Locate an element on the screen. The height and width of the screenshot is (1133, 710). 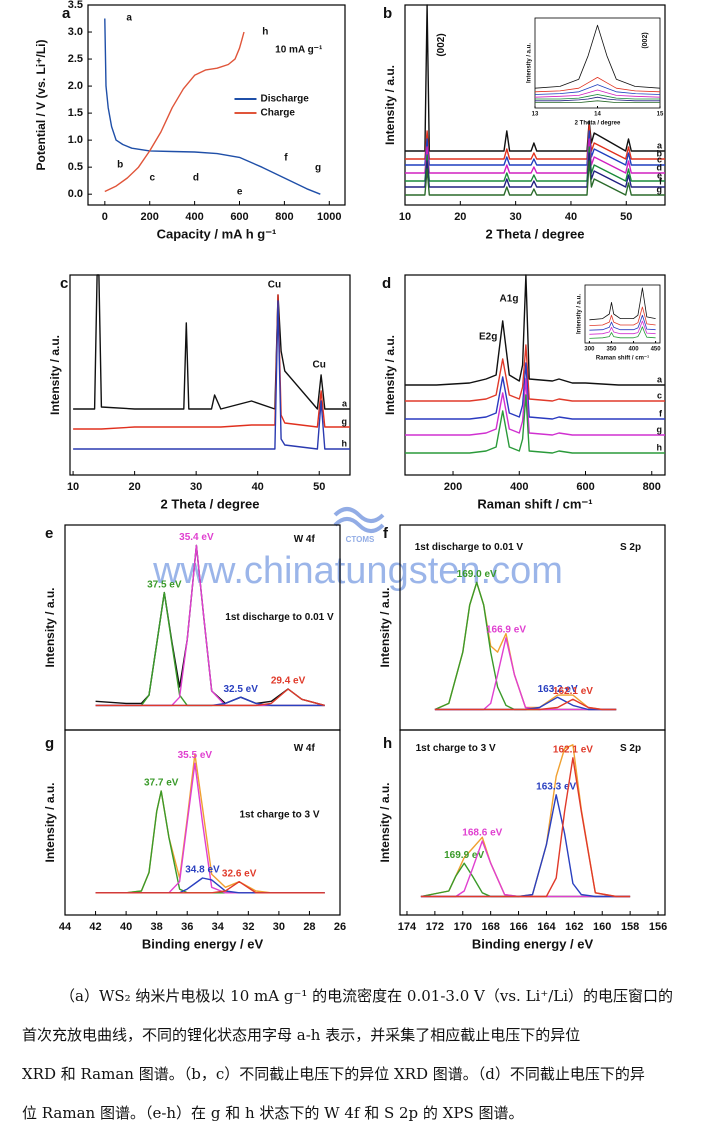
annotation: (002) is located at coordinates (645, 40).